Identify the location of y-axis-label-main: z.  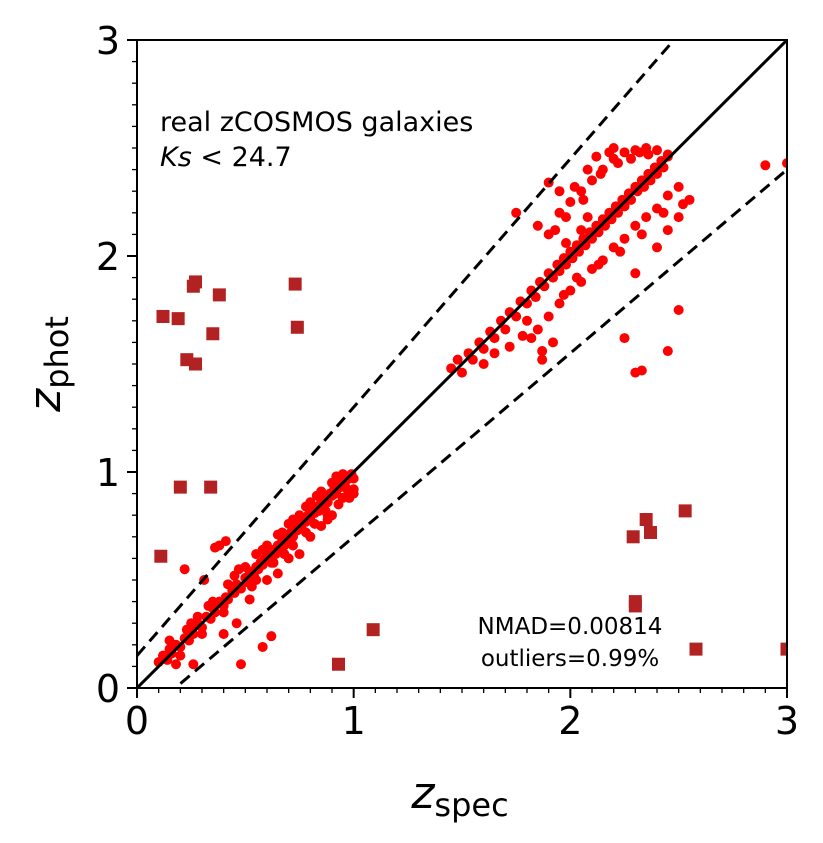
(45, 400).